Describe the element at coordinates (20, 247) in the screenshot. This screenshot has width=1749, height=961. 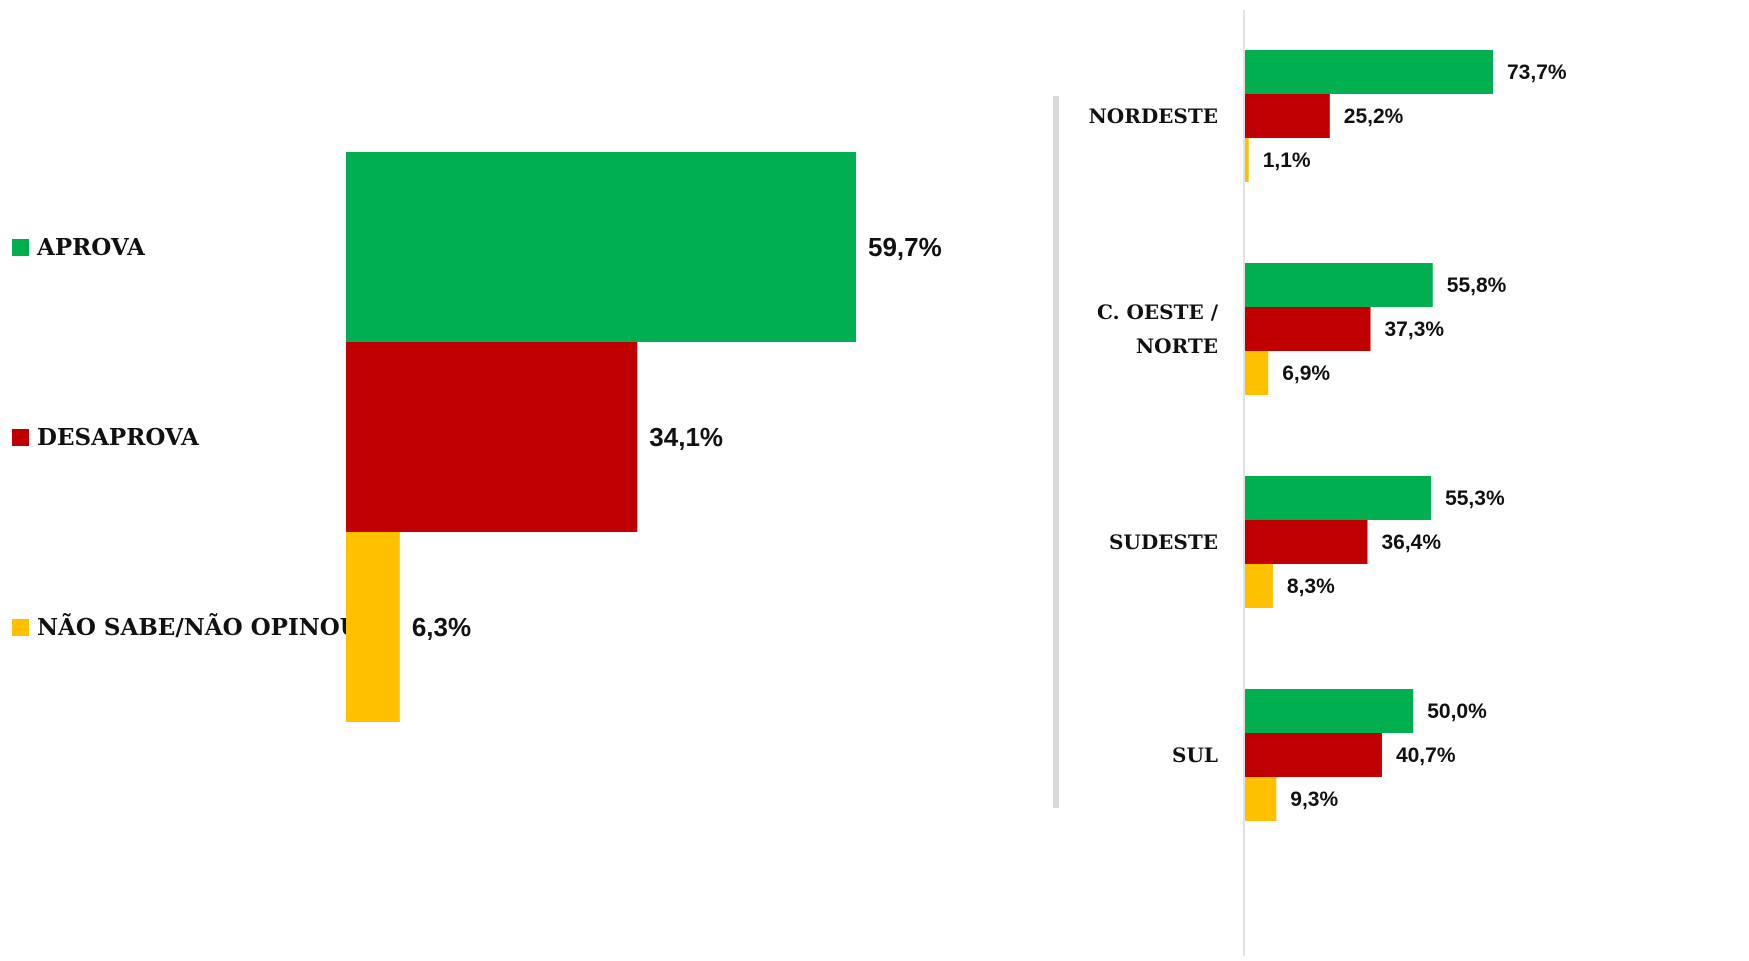
I see `legend-swatch-aprova` at that location.